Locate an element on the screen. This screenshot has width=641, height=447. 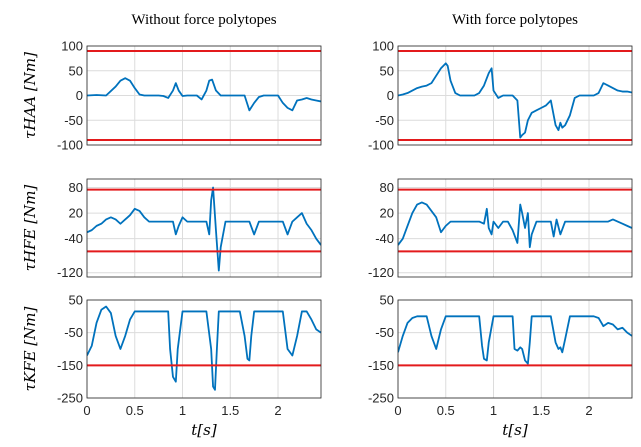
panel-1-1: 80 20 -40 -120 is located at coordinates (500, 229).